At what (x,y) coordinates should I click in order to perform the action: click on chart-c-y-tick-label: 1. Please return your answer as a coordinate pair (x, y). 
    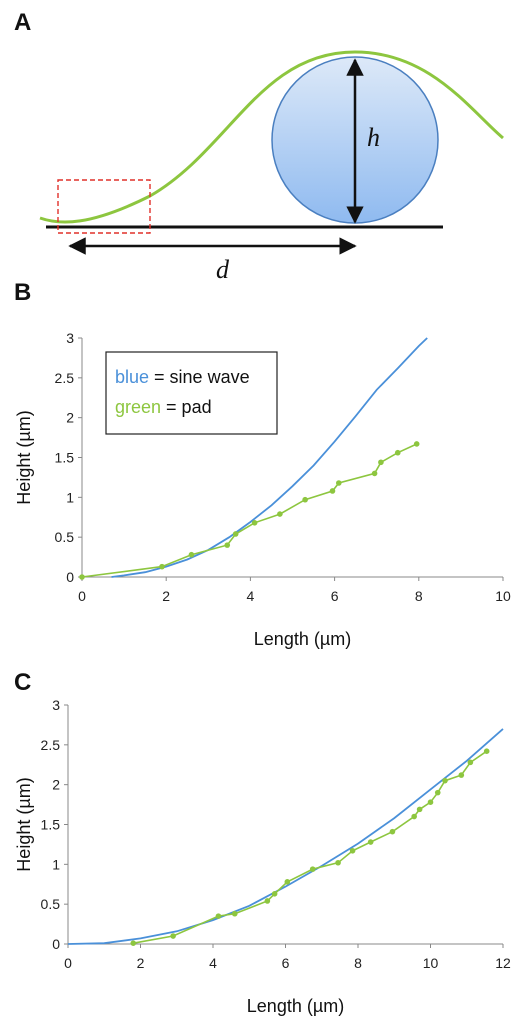
    Looking at the image, I should click on (56, 864).